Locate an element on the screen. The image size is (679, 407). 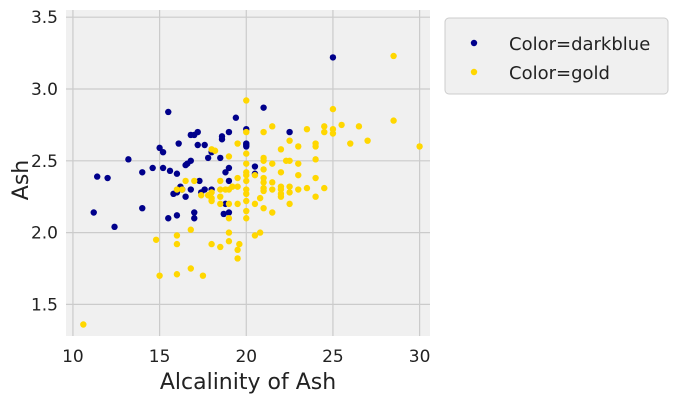
y-tick-label: 2.0 is located at coordinates (44, 234).